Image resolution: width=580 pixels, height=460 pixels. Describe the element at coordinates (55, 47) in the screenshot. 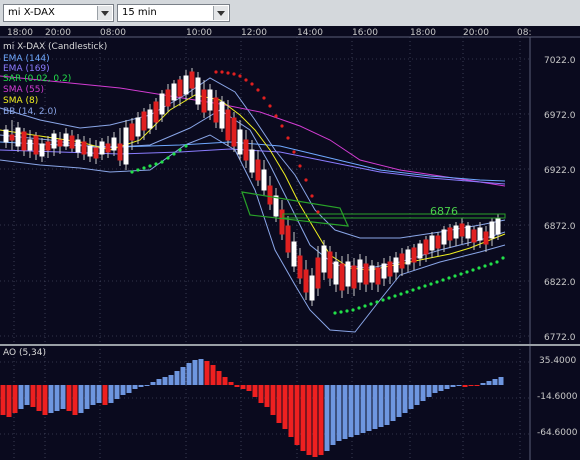

I see `chart-title: mi X-DAX (Candlestick)` at that location.